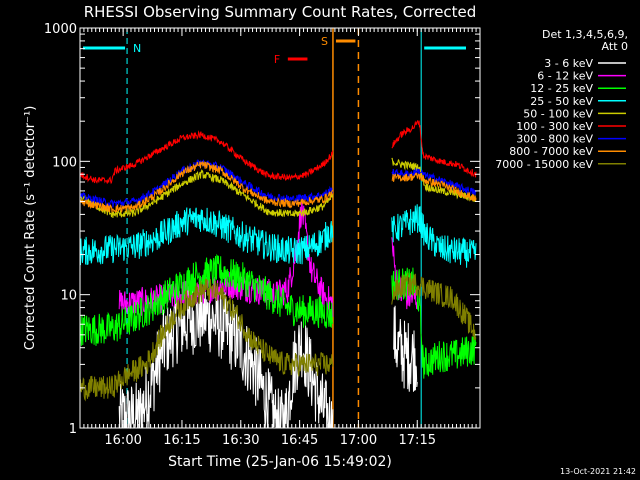 This screenshot has height=480, width=640. What do you see at coordinates (324, 41) in the screenshot?
I see `saa-label: S` at bounding box center [324, 41].